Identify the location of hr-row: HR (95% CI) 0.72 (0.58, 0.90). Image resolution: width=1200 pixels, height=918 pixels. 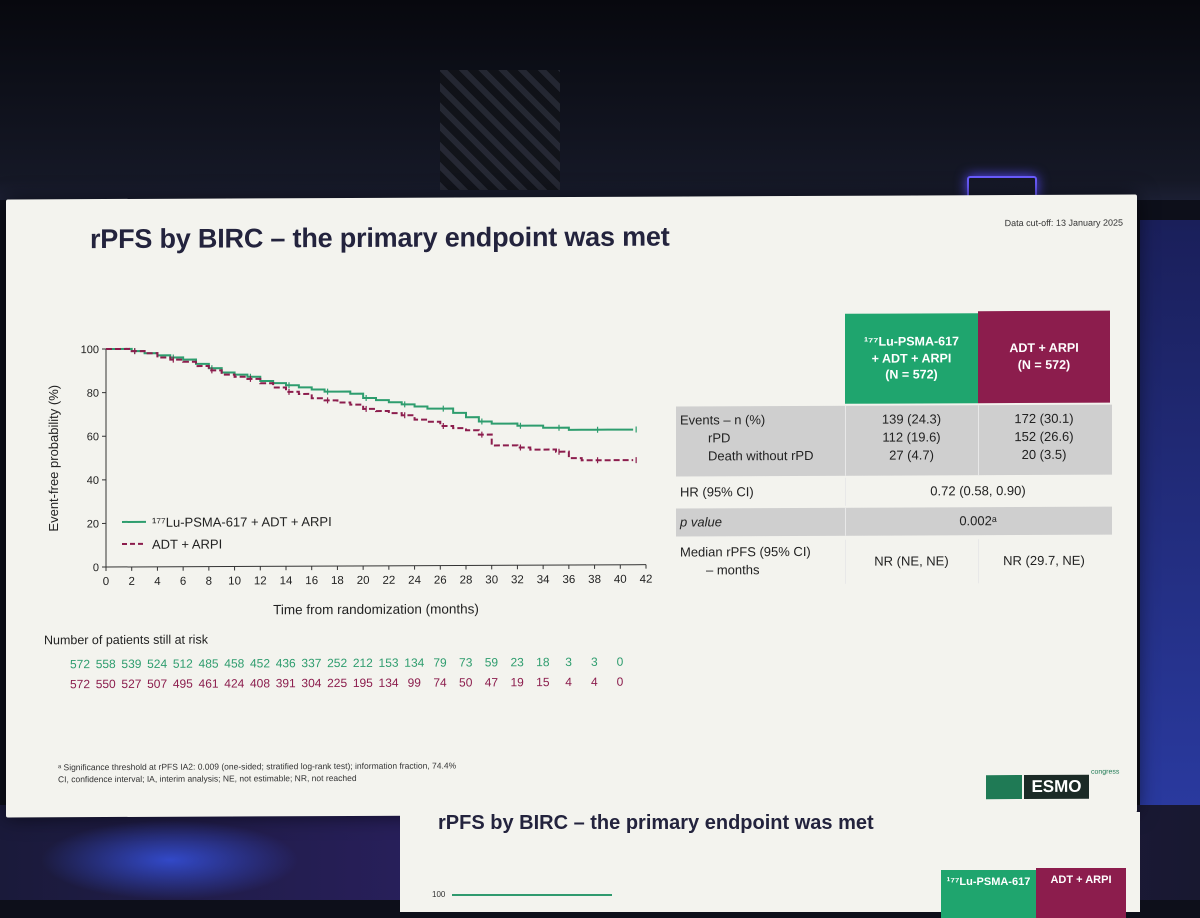
(894, 492).